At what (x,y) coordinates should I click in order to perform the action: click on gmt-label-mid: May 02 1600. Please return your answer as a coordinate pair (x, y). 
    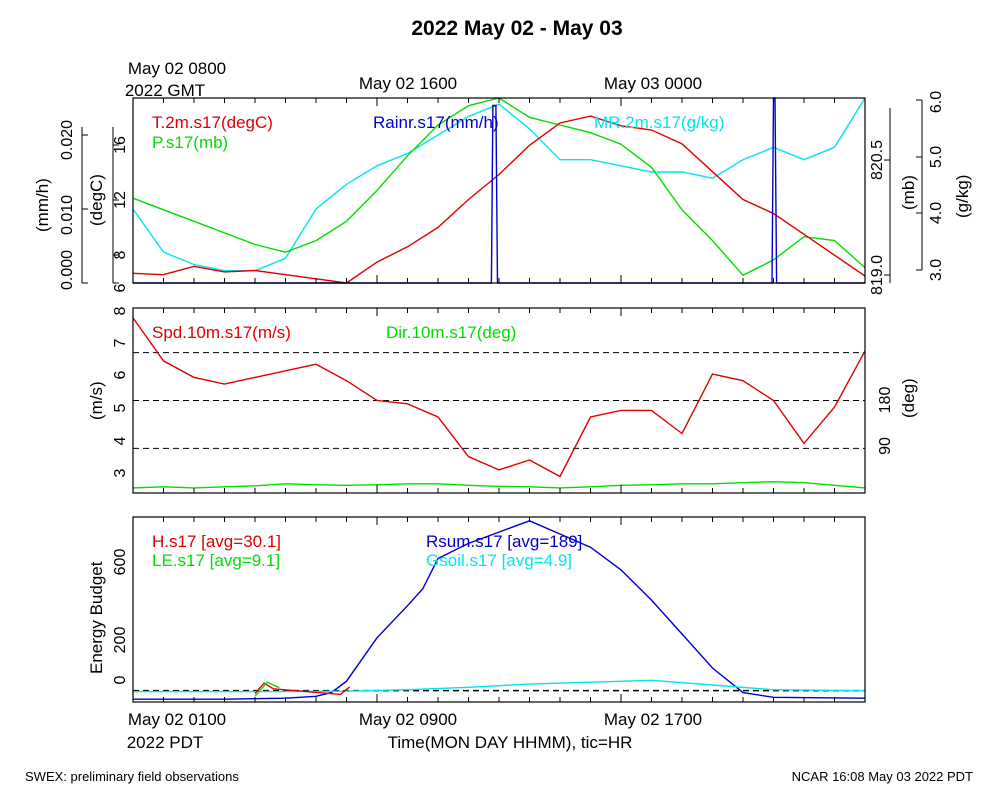
    Looking at the image, I should click on (408, 83).